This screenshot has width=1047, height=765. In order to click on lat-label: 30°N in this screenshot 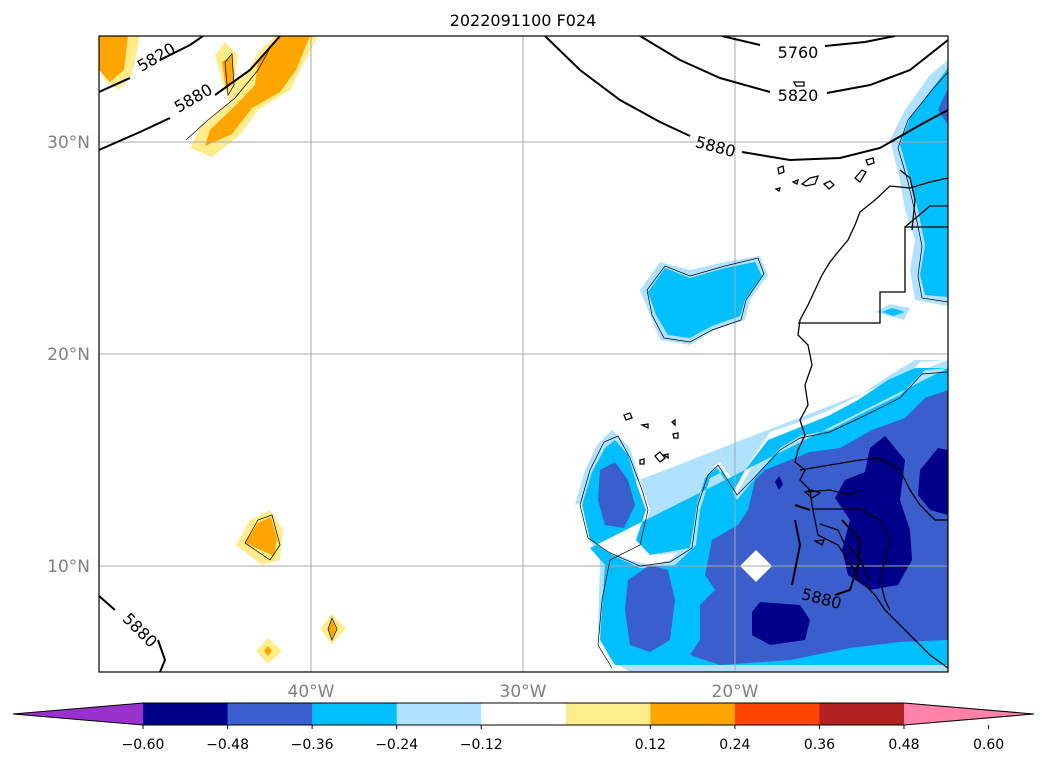, I will do `click(68, 143)`.